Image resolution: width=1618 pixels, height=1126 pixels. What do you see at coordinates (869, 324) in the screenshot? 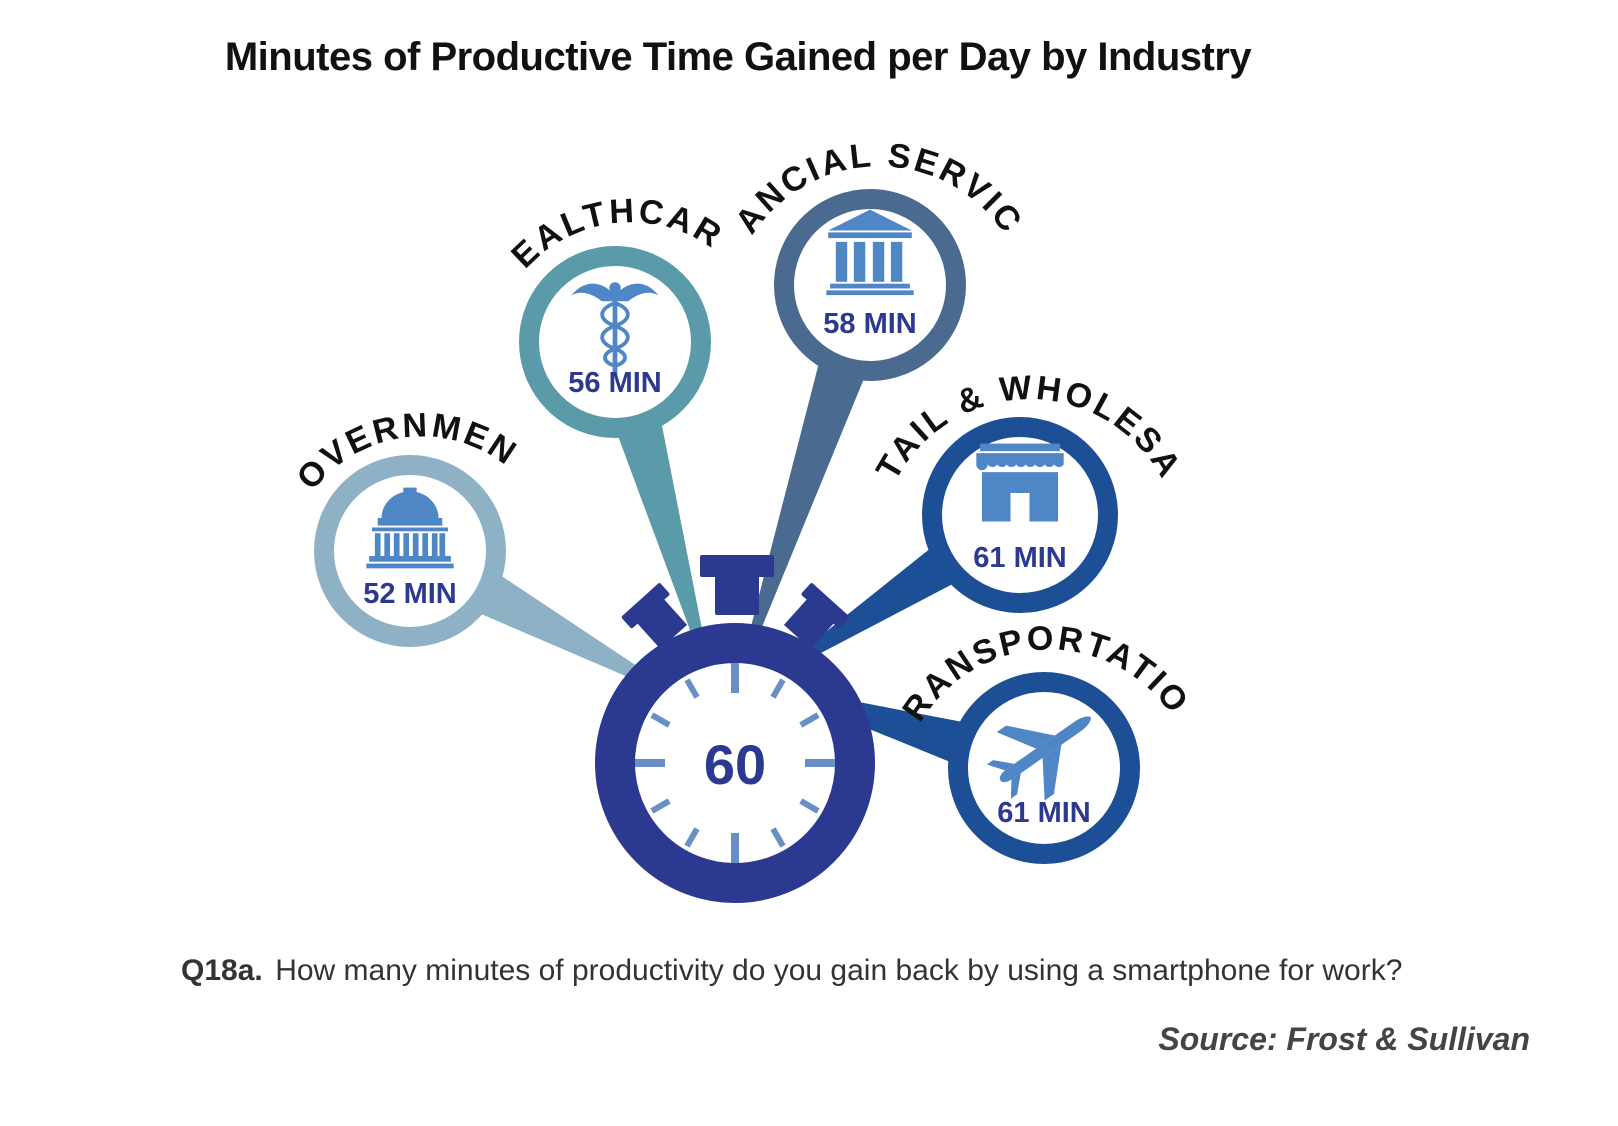
I see `value-label: 58 MIN` at bounding box center [869, 324].